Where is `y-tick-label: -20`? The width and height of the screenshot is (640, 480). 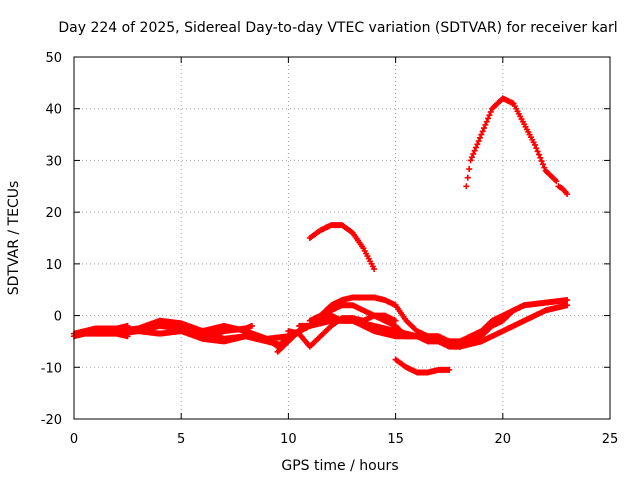 y-tick-label: -20 is located at coordinates (51, 420).